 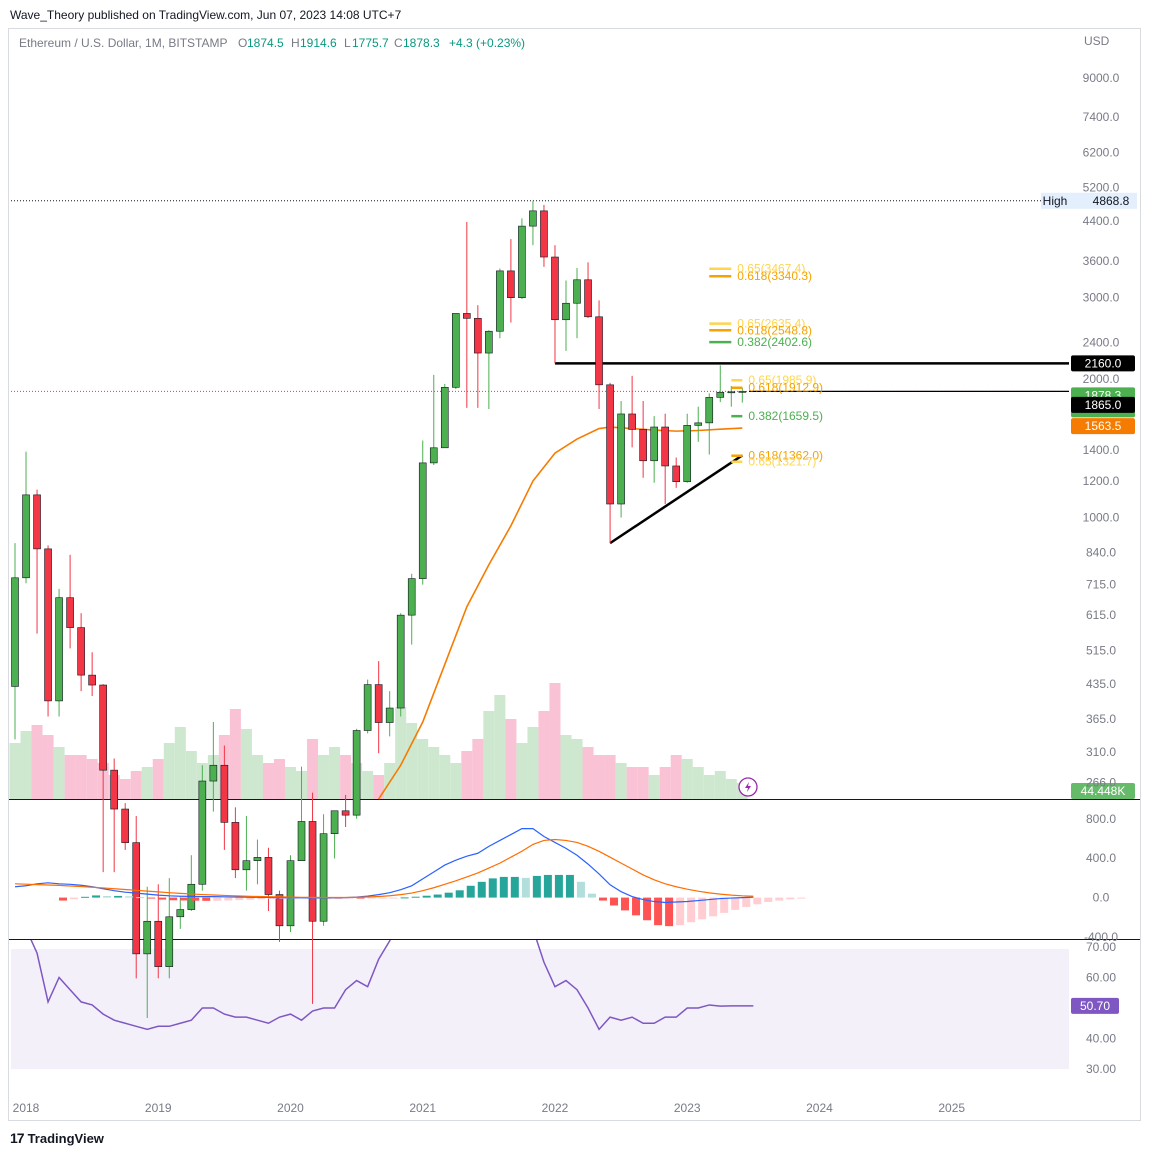 What do you see at coordinates (676, 499) in the screenshot?
I see `trendline` at bounding box center [676, 499].